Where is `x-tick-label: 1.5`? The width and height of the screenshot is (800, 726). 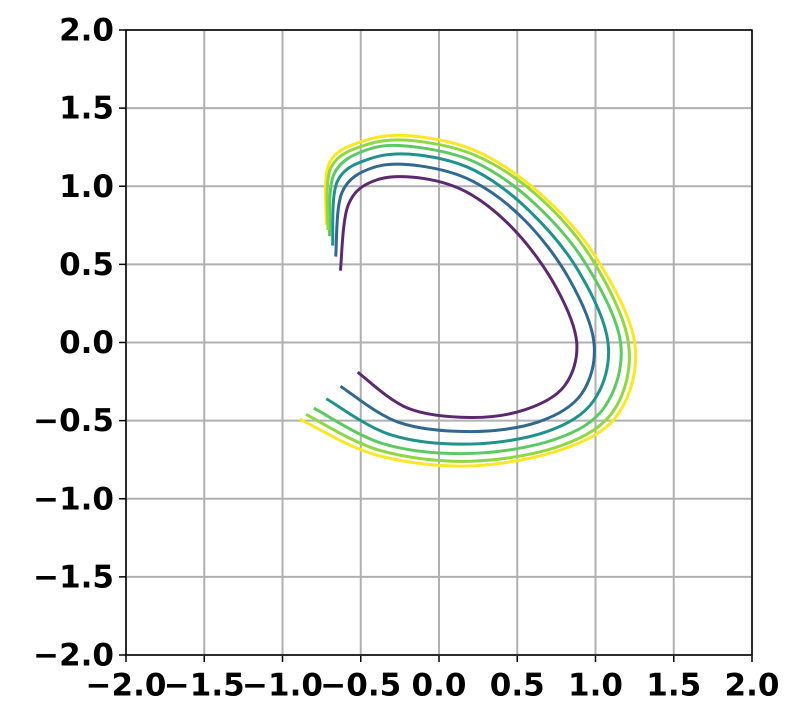 x-tick-label: 1.5 is located at coordinates (673, 686).